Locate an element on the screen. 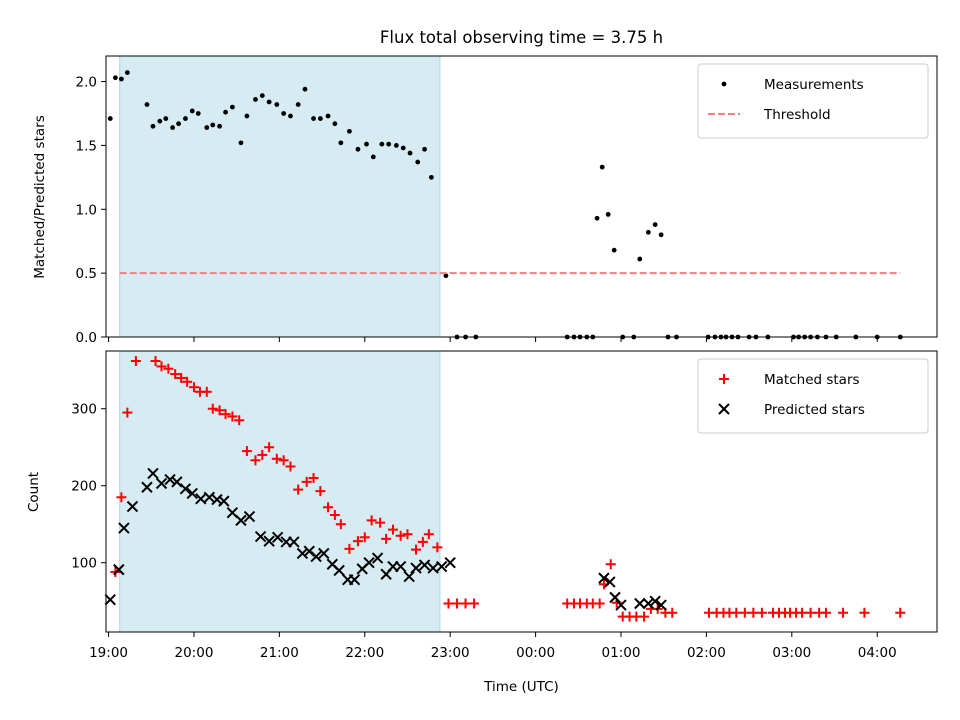 The height and width of the screenshot is (720, 960). x-tick-label: 03:00 is located at coordinates (791, 653).